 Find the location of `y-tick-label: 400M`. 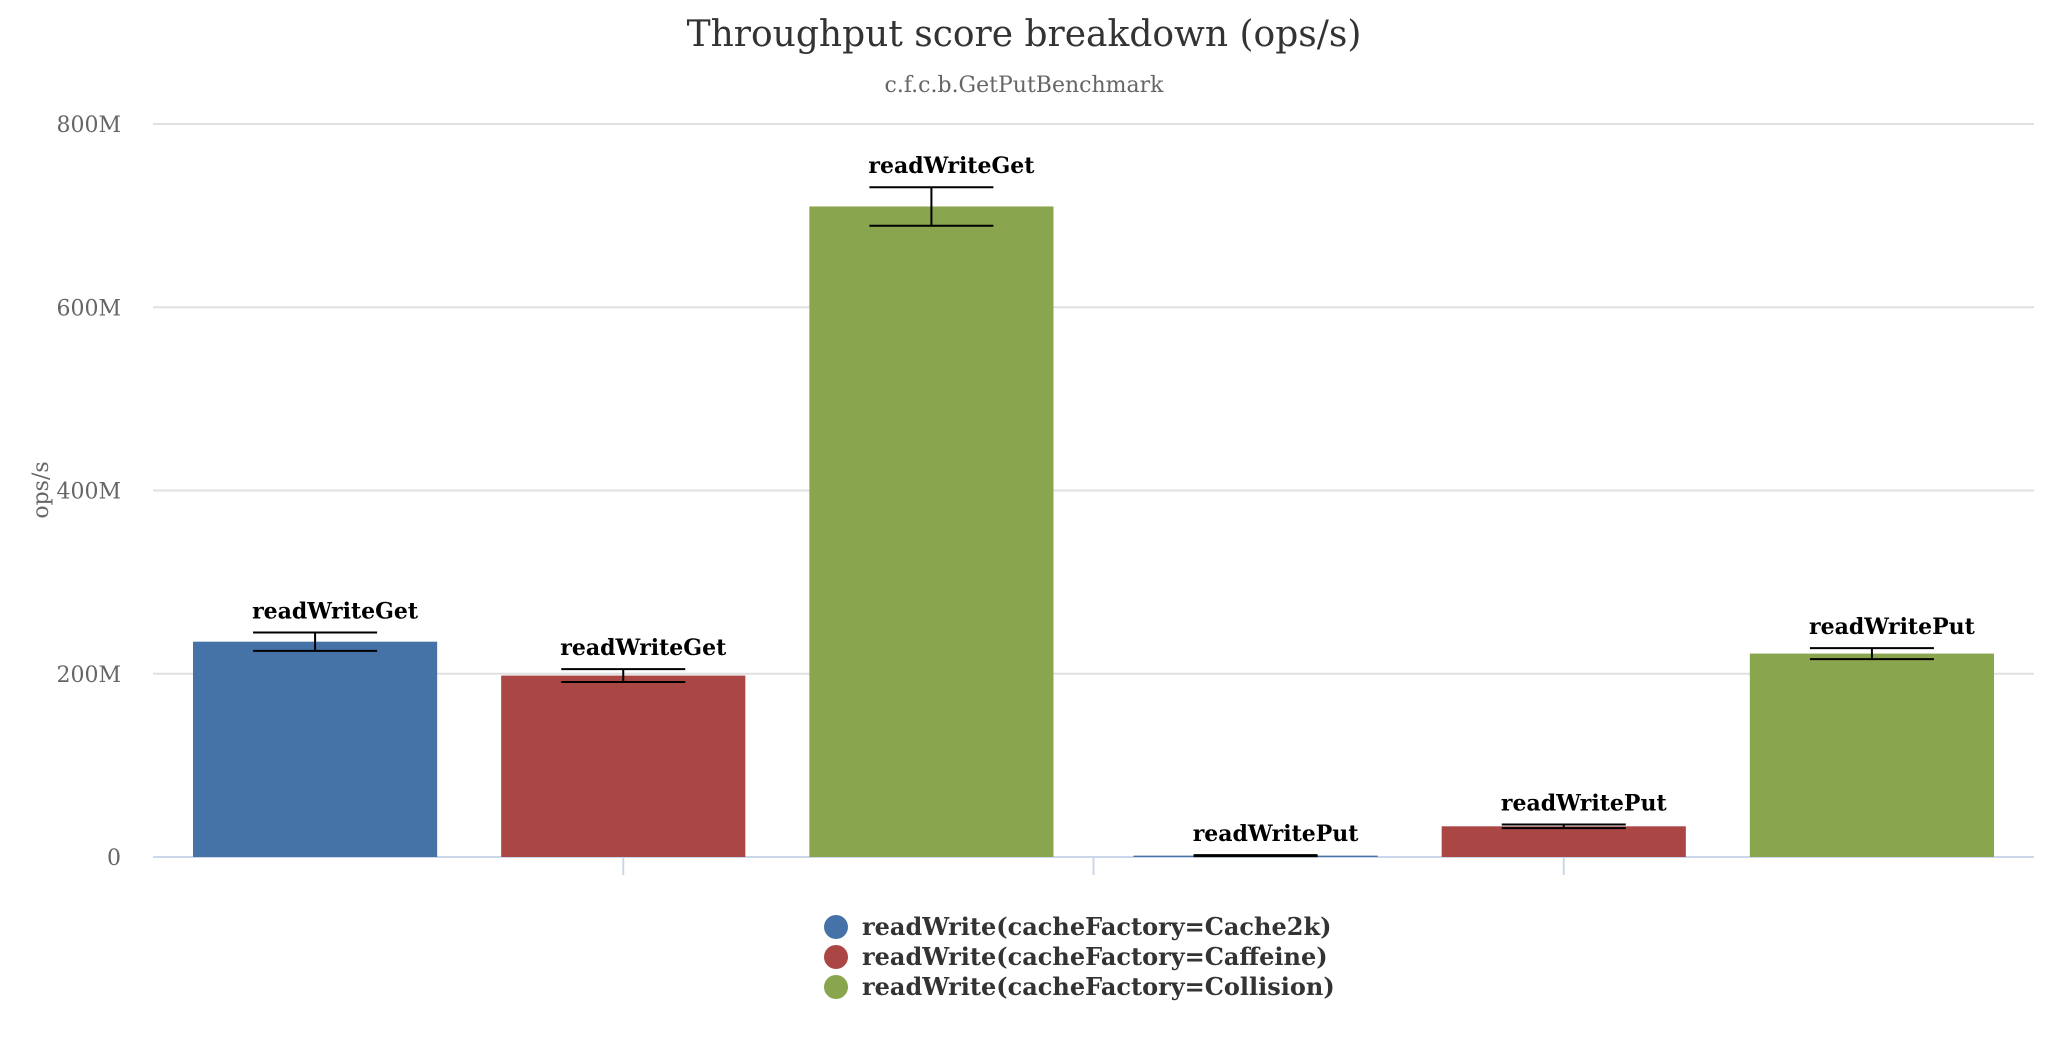

y-tick-label: 400M is located at coordinates (88, 492).